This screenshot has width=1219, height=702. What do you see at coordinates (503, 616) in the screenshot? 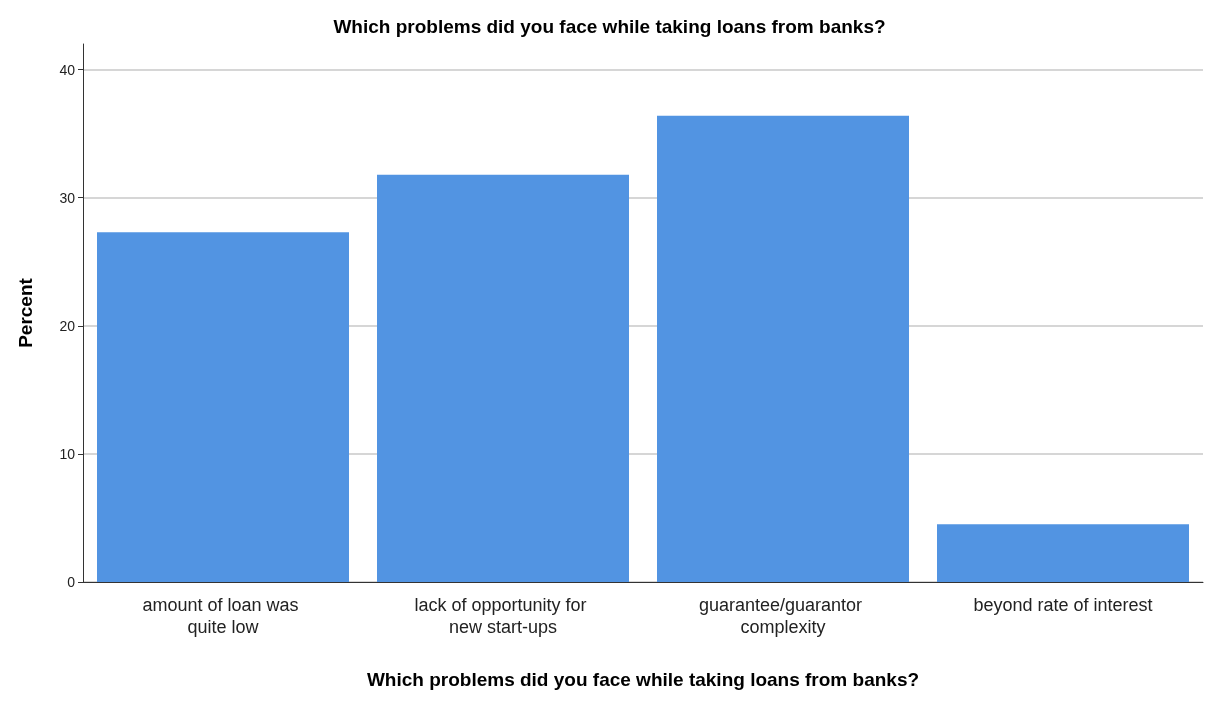
I see `x-tick-label: lack of opportunity for new start-ups` at bounding box center [503, 616].